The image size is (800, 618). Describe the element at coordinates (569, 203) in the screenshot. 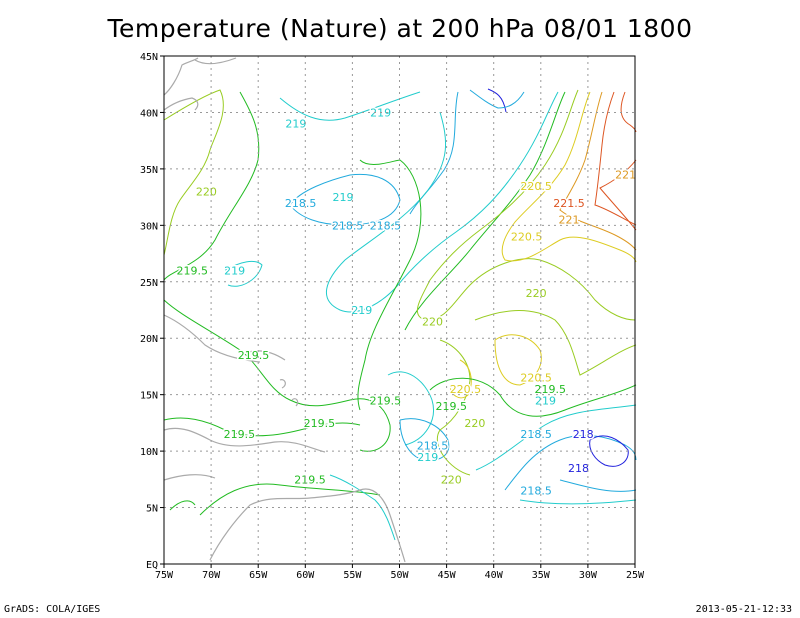

I see `contour-label: 221.5` at that location.